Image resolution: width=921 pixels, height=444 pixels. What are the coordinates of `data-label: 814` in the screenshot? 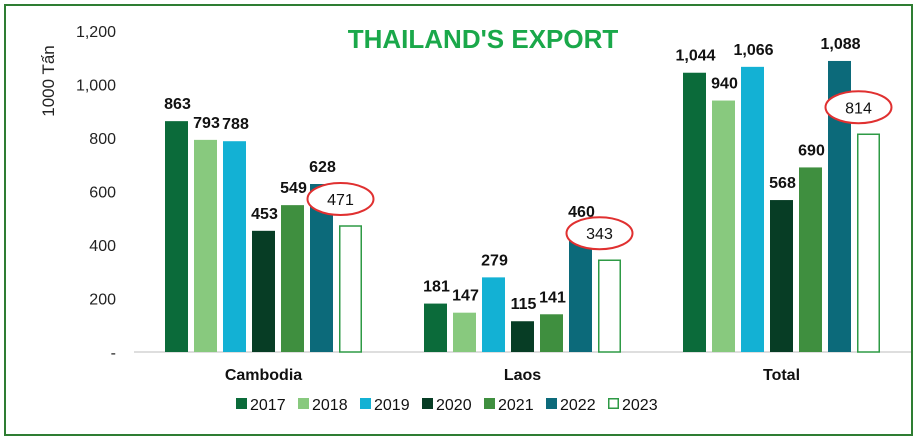 It's located at (858, 108).